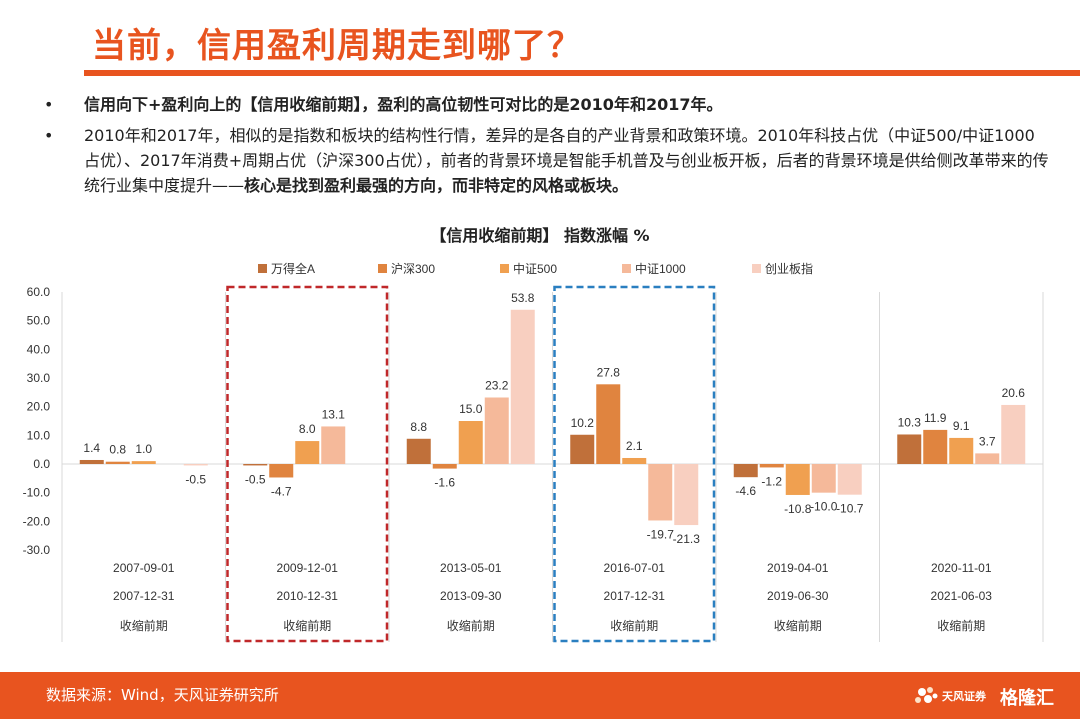 This screenshot has width=1080, height=719. What do you see at coordinates (39, 407) in the screenshot?
I see `y-tick-label: 20.0` at bounding box center [39, 407].